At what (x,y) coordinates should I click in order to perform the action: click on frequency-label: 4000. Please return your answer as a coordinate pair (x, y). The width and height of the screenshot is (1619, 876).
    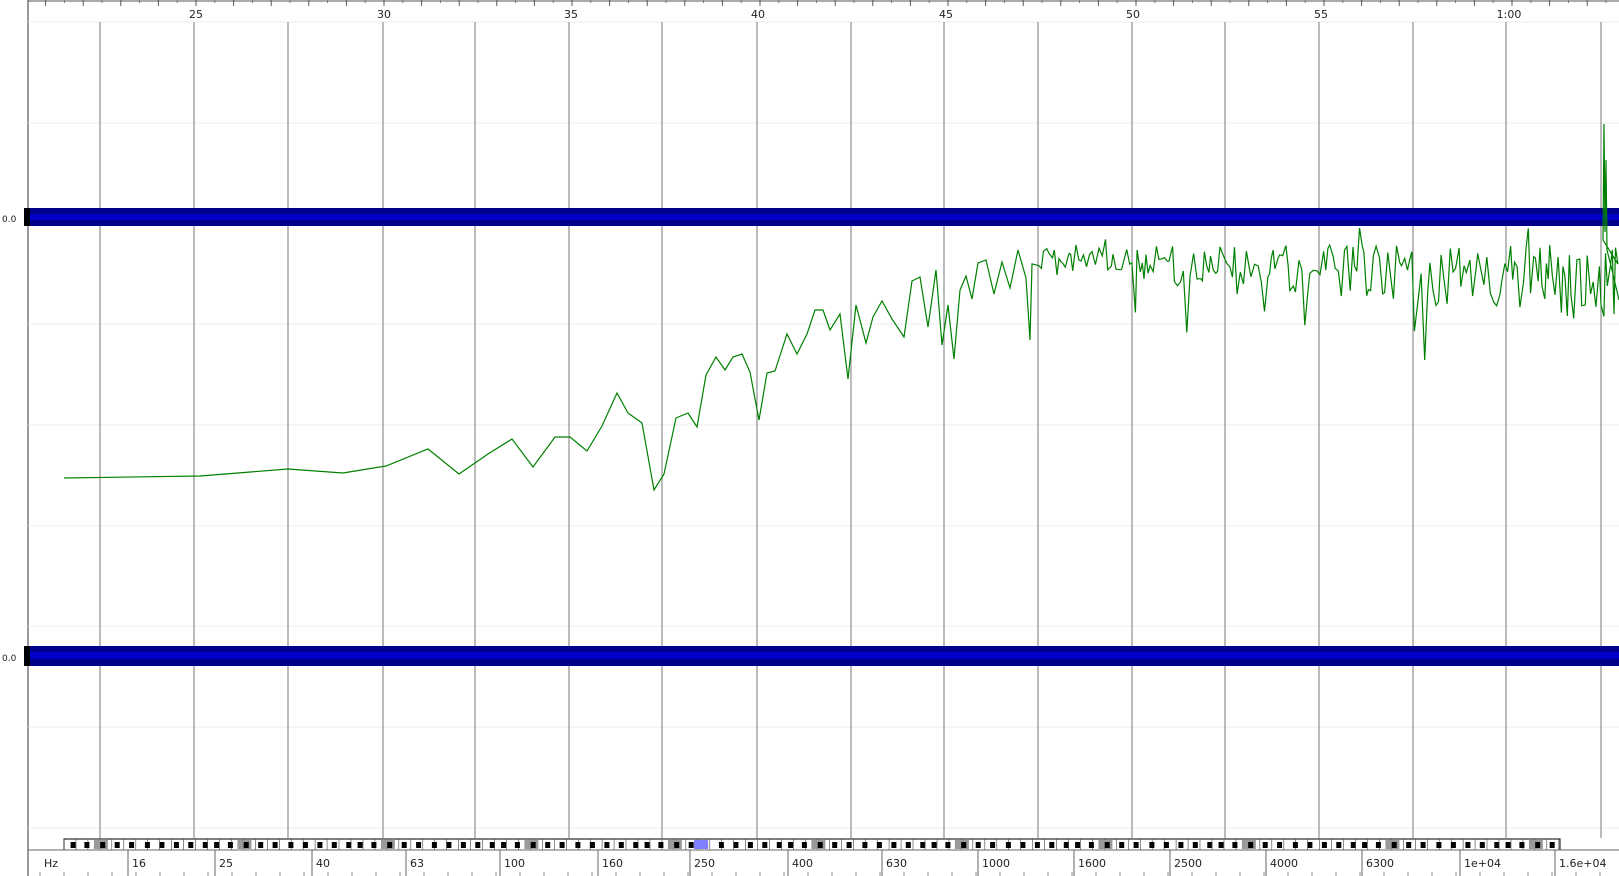
    Looking at the image, I should click on (1284, 863).